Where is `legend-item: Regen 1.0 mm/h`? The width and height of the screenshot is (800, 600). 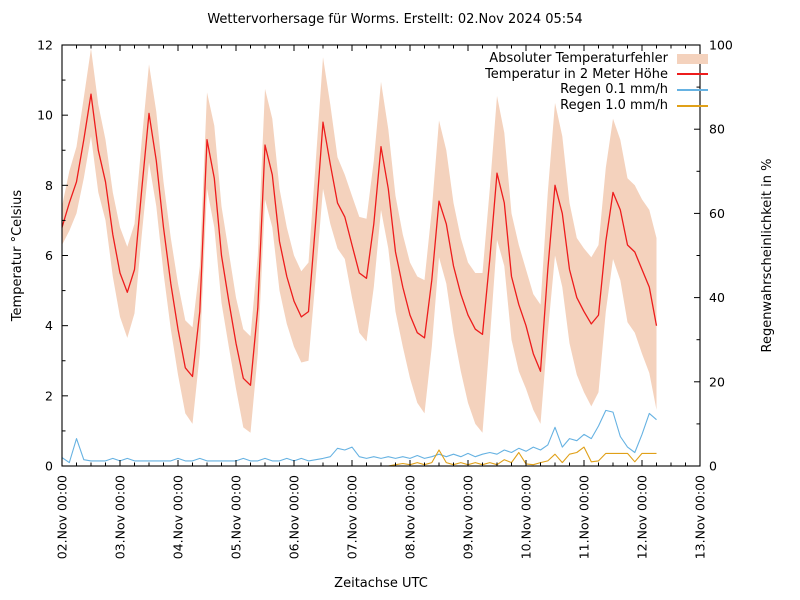
legend-item: Regen 1.0 mm/h is located at coordinates (596, 106).